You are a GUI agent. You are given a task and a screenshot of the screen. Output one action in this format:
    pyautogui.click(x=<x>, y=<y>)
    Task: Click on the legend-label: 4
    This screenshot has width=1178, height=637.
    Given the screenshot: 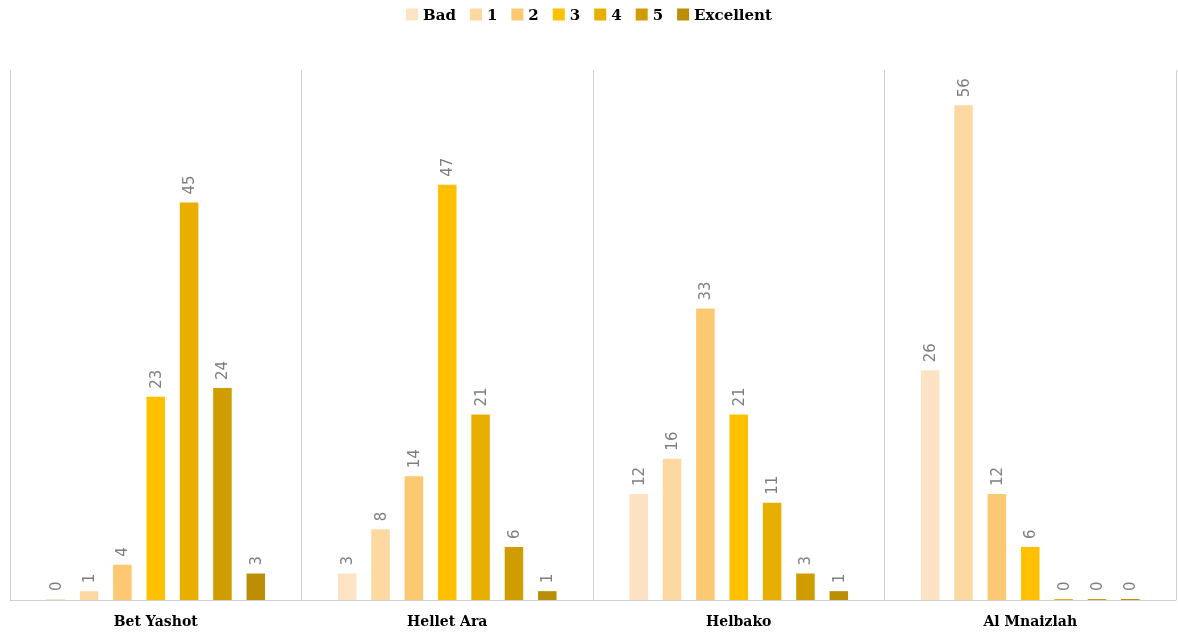 What is the action you would take?
    pyautogui.click(x=616, y=14)
    